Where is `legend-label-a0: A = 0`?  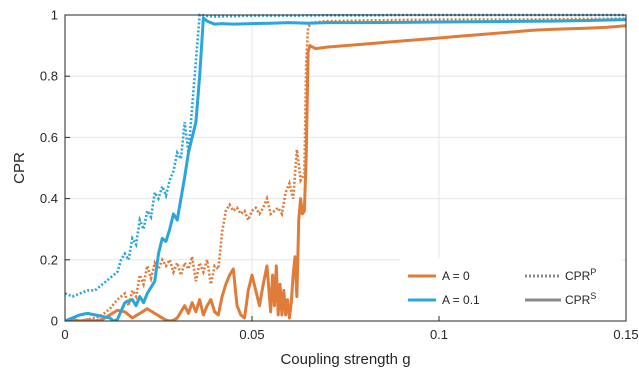
legend-label-a0: A = 0 is located at coordinates (456, 276).